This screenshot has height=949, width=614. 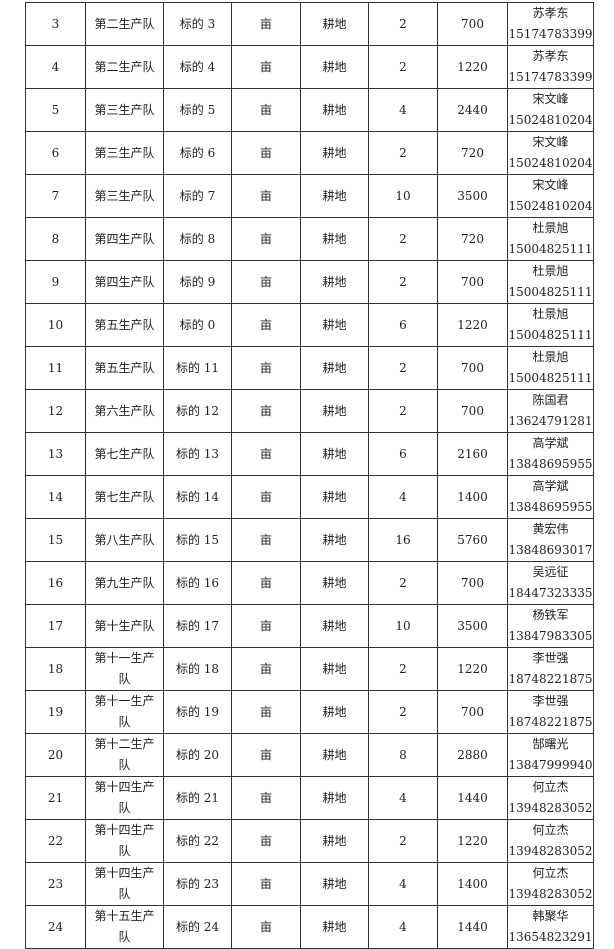 What do you see at coordinates (124, 410) in the screenshot?
I see `production-team: 第六生产队` at bounding box center [124, 410].